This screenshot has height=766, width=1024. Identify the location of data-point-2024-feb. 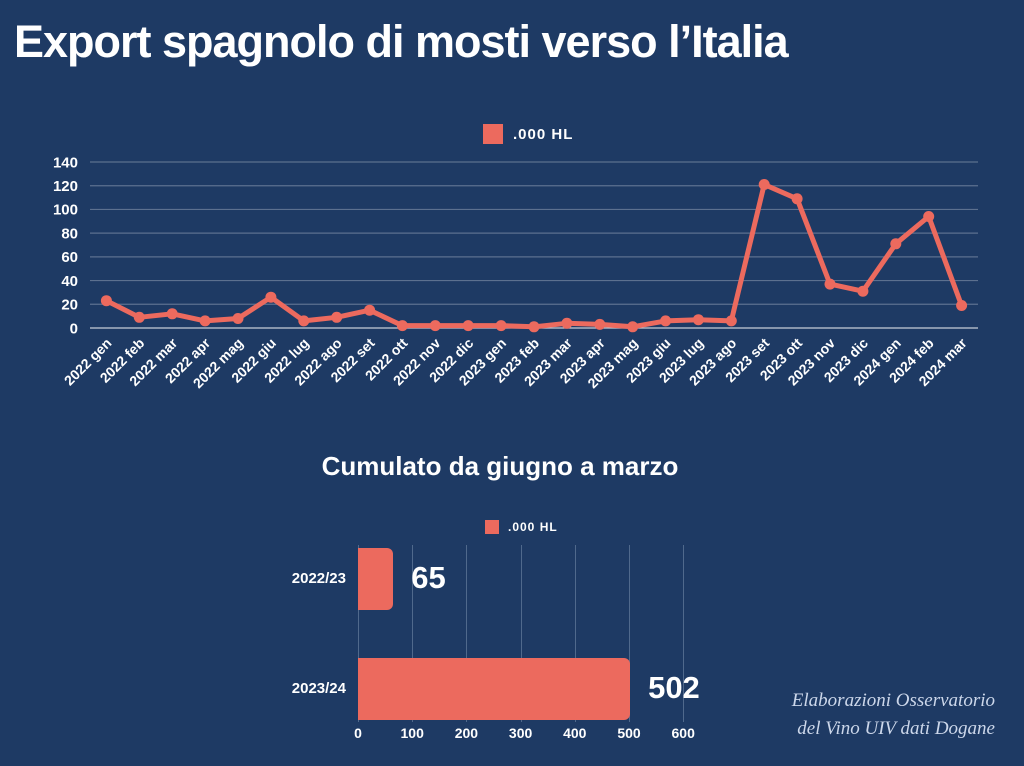
(929, 216).